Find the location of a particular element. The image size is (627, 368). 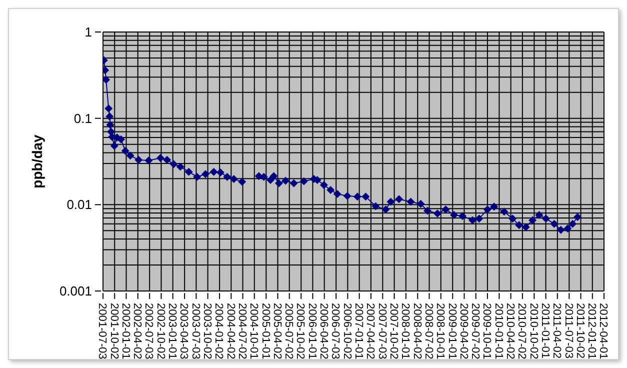

x-tick-label: 2002-01-01 is located at coordinates (125, 331).